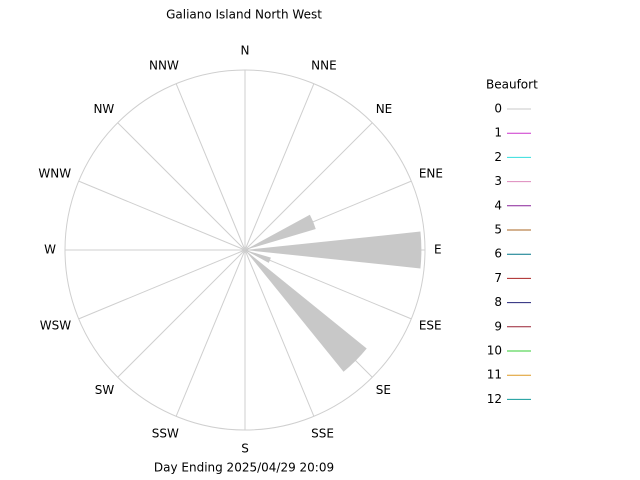 This screenshot has height=480, width=640. What do you see at coordinates (55, 326) in the screenshot?
I see `direction-label: WSW` at bounding box center [55, 326].